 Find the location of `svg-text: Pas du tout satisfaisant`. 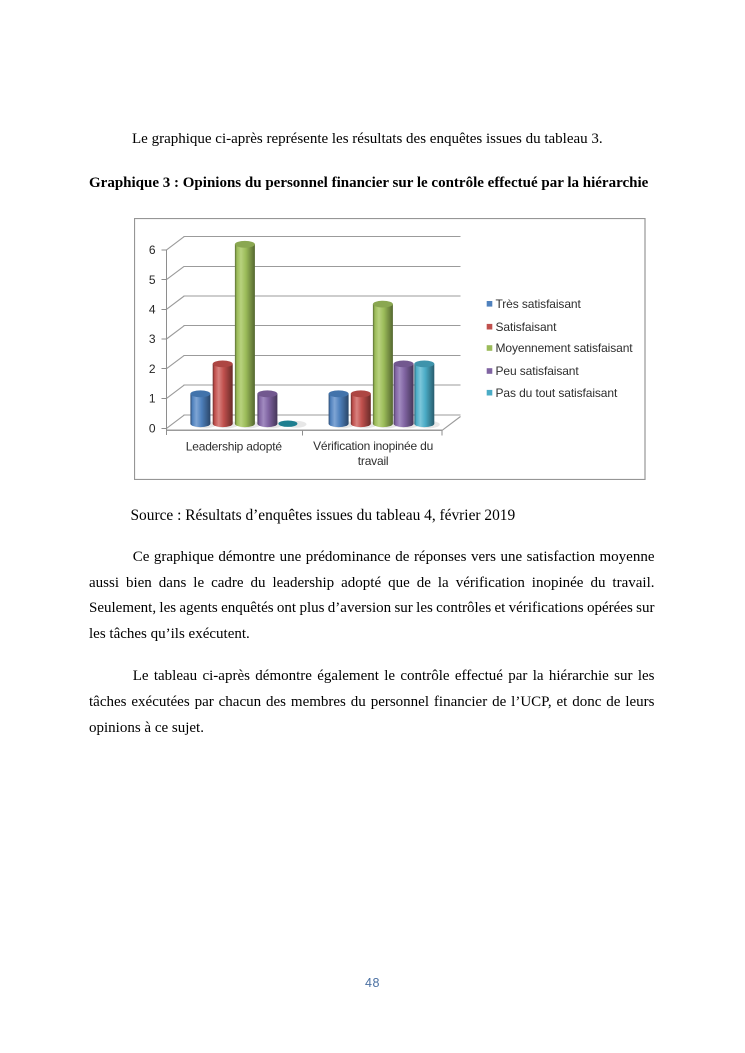

svg-text: Pas du tout satisfaisant is located at coordinates (557, 393).